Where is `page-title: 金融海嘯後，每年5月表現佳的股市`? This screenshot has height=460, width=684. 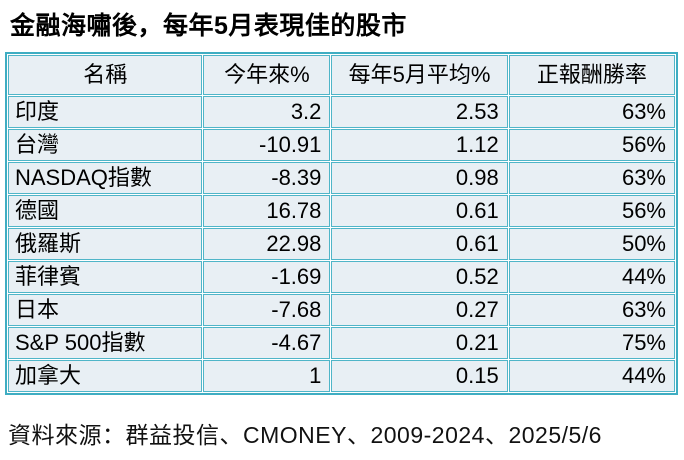 page-title: 金融海嘯後，每年5月表現佳的股市 is located at coordinates (208, 26).